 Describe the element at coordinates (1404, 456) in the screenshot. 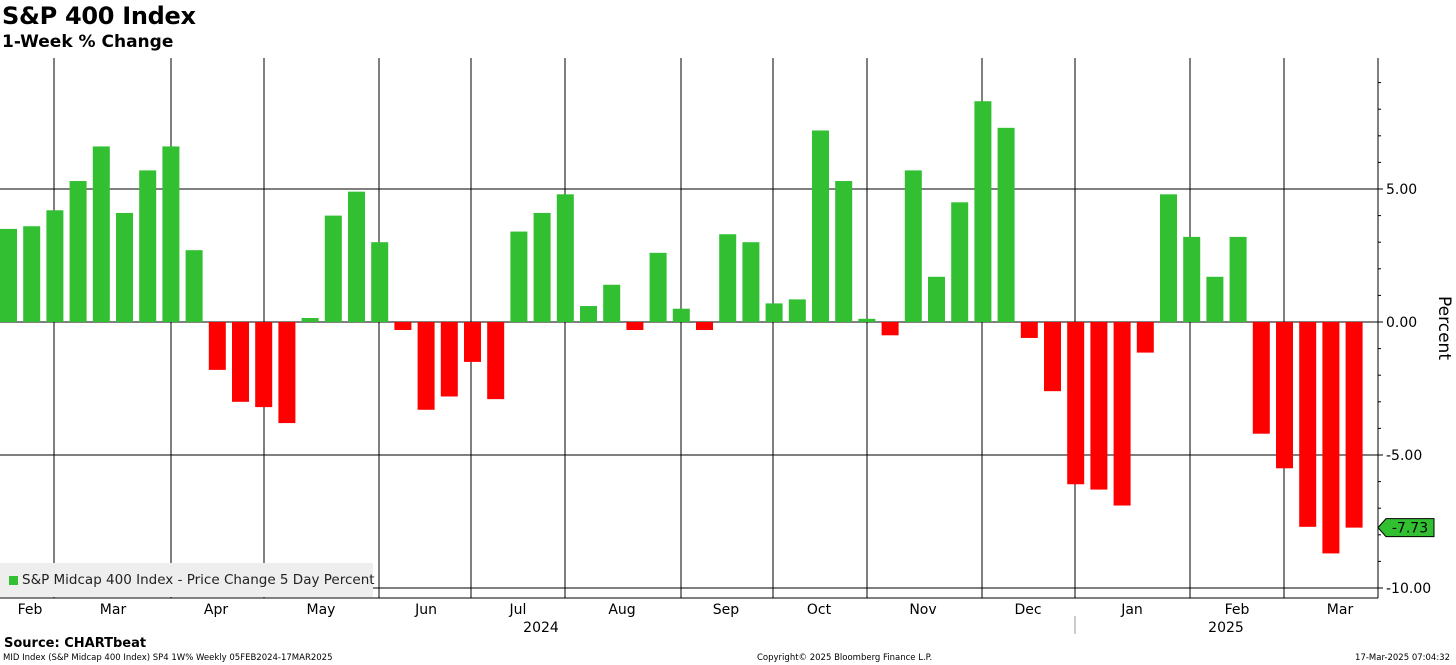

I see `y-tick-label: -5.00` at that location.